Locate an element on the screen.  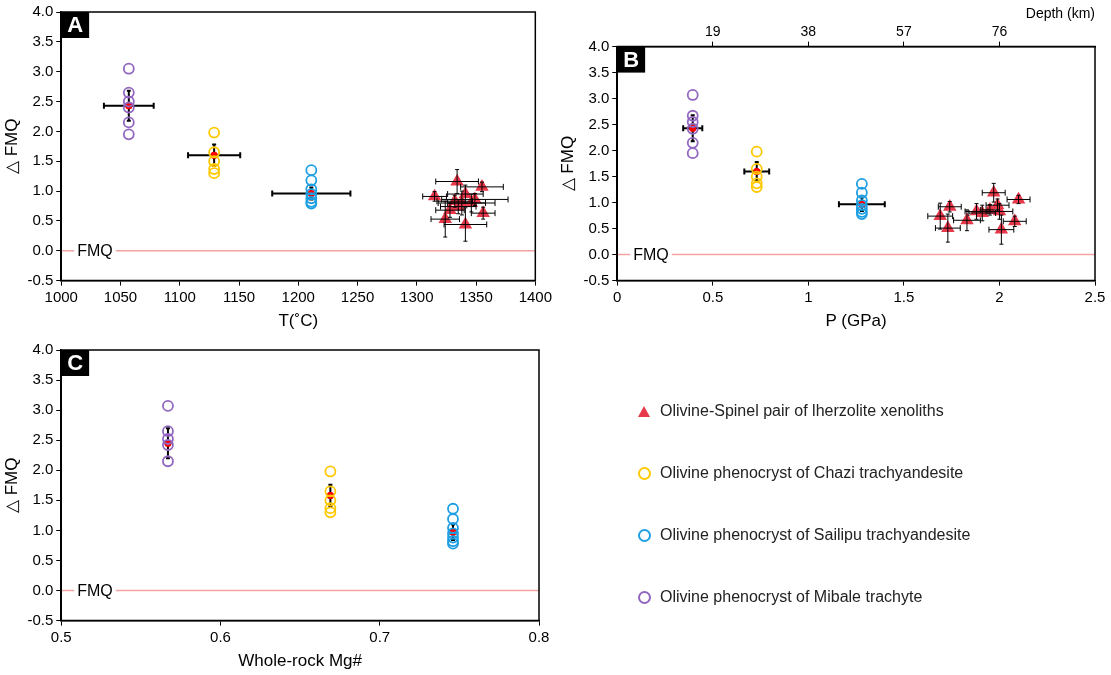
x-tick-label: 1100 is located at coordinates (179, 296).